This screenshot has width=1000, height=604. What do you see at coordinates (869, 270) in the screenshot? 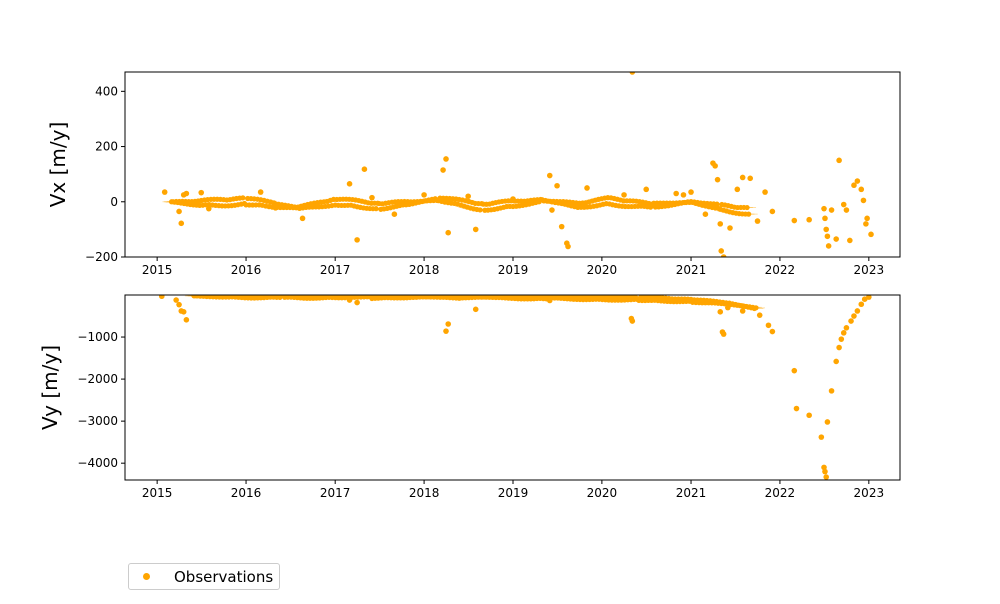
I see `x-tick-label: 2023` at bounding box center [869, 270].